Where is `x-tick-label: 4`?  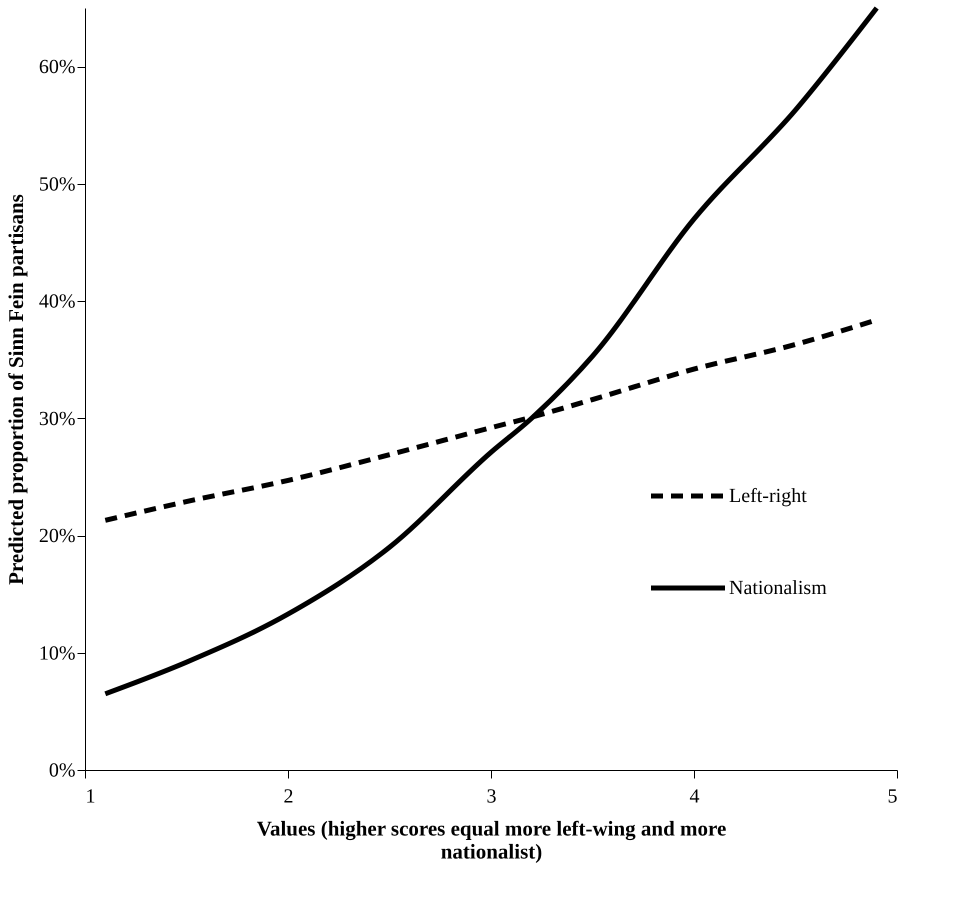 x-tick-label: 4 is located at coordinates (695, 797).